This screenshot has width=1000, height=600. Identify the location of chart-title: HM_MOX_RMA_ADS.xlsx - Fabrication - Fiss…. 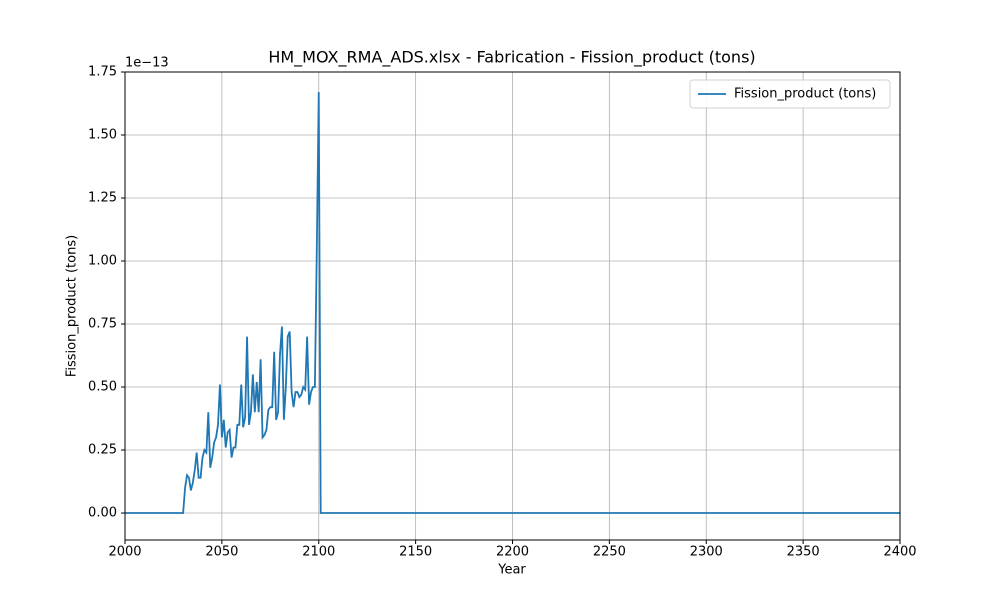
(511, 58).